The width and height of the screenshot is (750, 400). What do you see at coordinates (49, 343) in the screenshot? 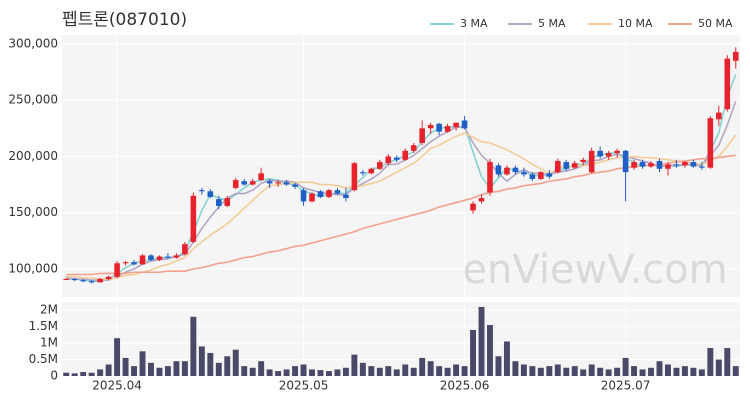
I see `y2-tick-label: 1M` at bounding box center [49, 343].